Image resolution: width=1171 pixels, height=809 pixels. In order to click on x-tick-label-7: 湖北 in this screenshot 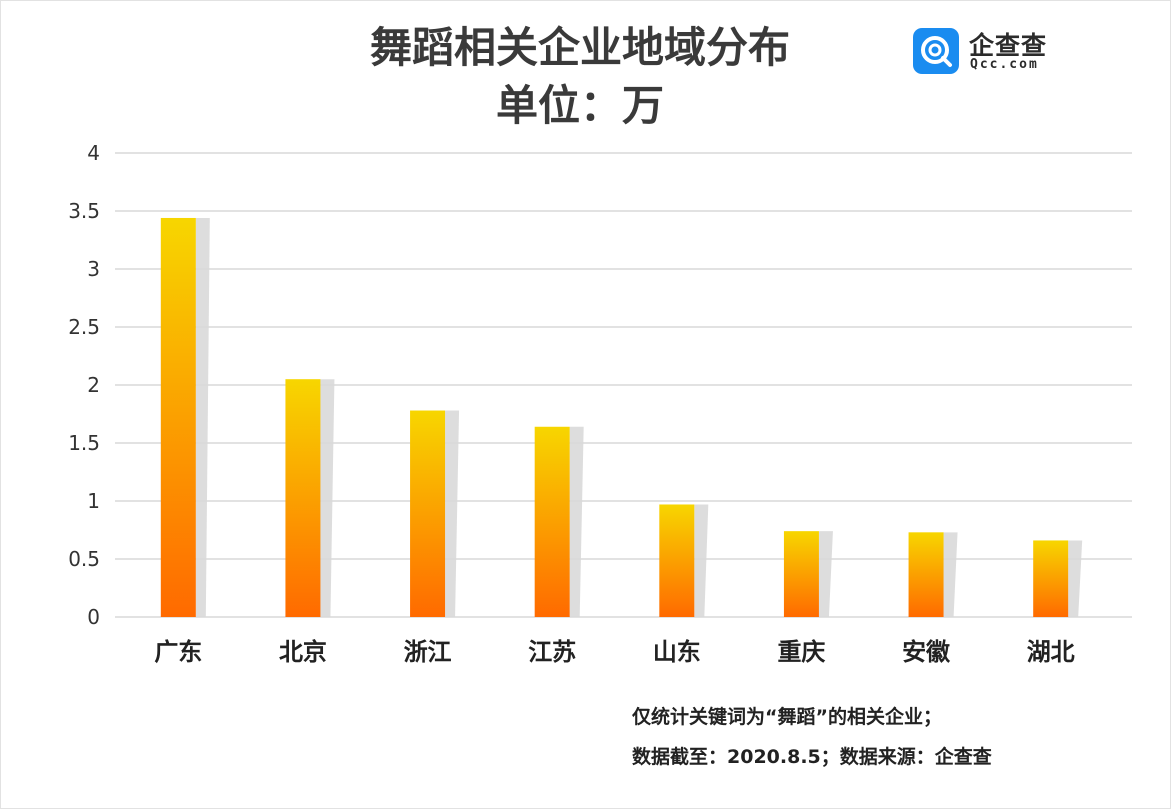, I will do `click(1051, 652)`.